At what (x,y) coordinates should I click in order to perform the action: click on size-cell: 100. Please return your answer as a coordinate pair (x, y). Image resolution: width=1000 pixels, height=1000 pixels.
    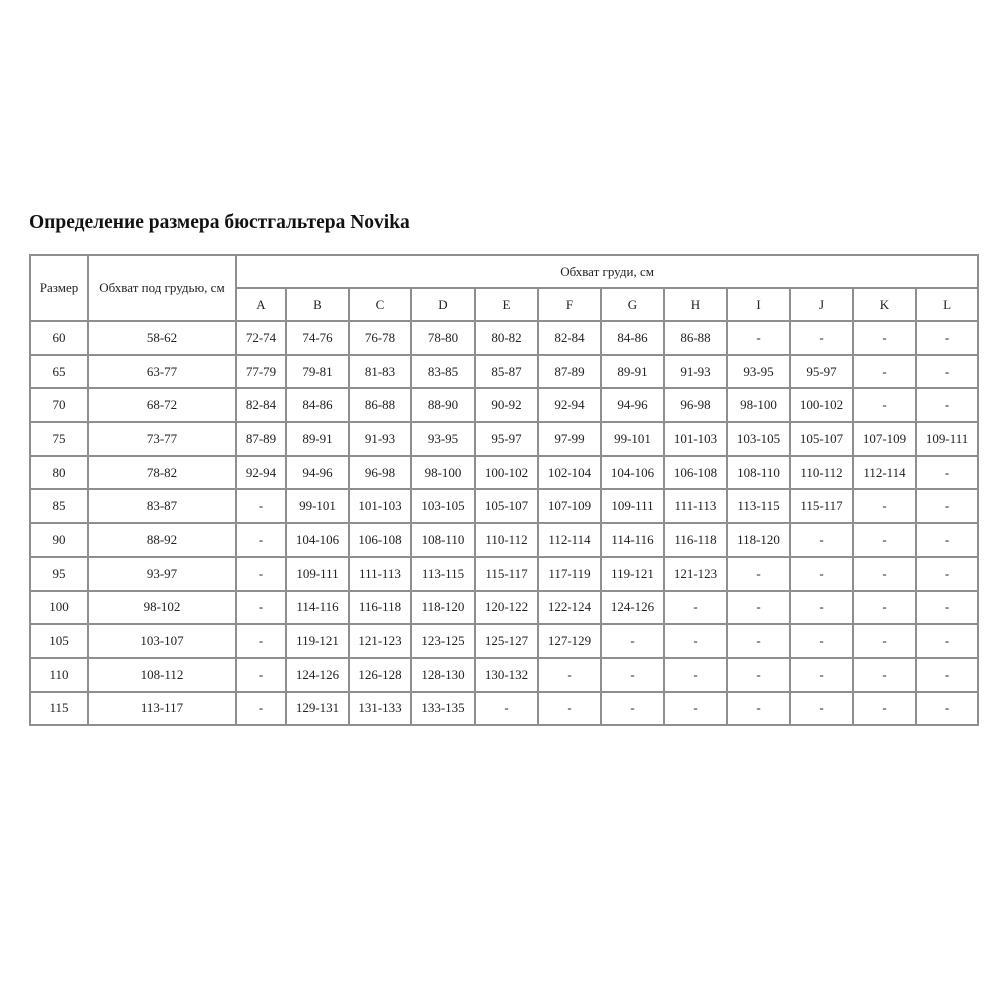
    Looking at the image, I should click on (59, 607).